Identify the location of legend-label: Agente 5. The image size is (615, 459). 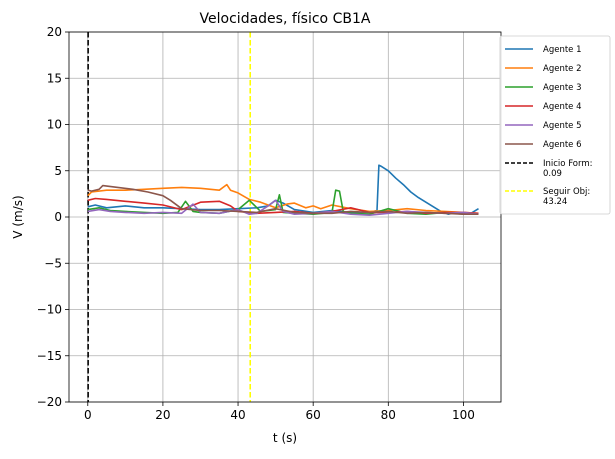
(562, 126).